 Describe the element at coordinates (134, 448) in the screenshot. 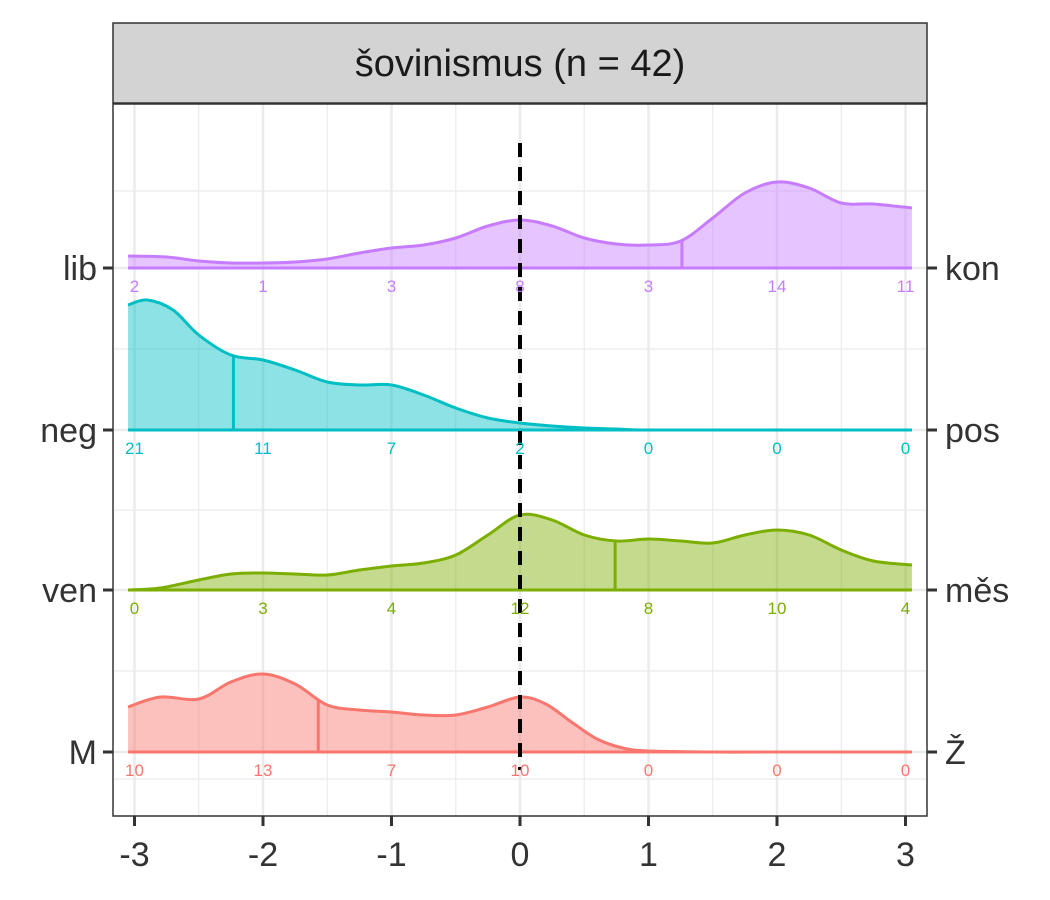

I see `count-label: 21` at that location.